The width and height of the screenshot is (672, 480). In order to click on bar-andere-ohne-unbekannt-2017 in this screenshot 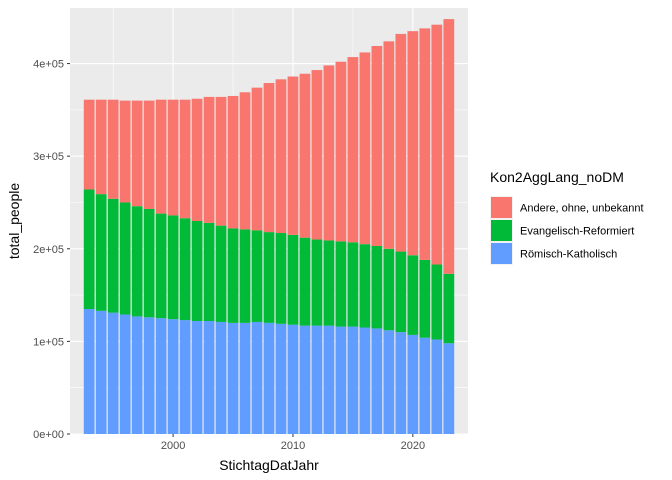, I will do `click(377, 146)`.